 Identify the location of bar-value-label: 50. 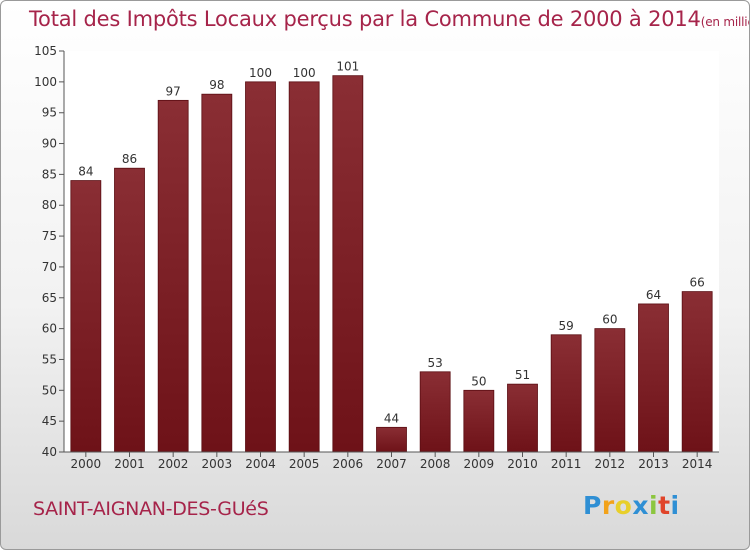
(478, 381).